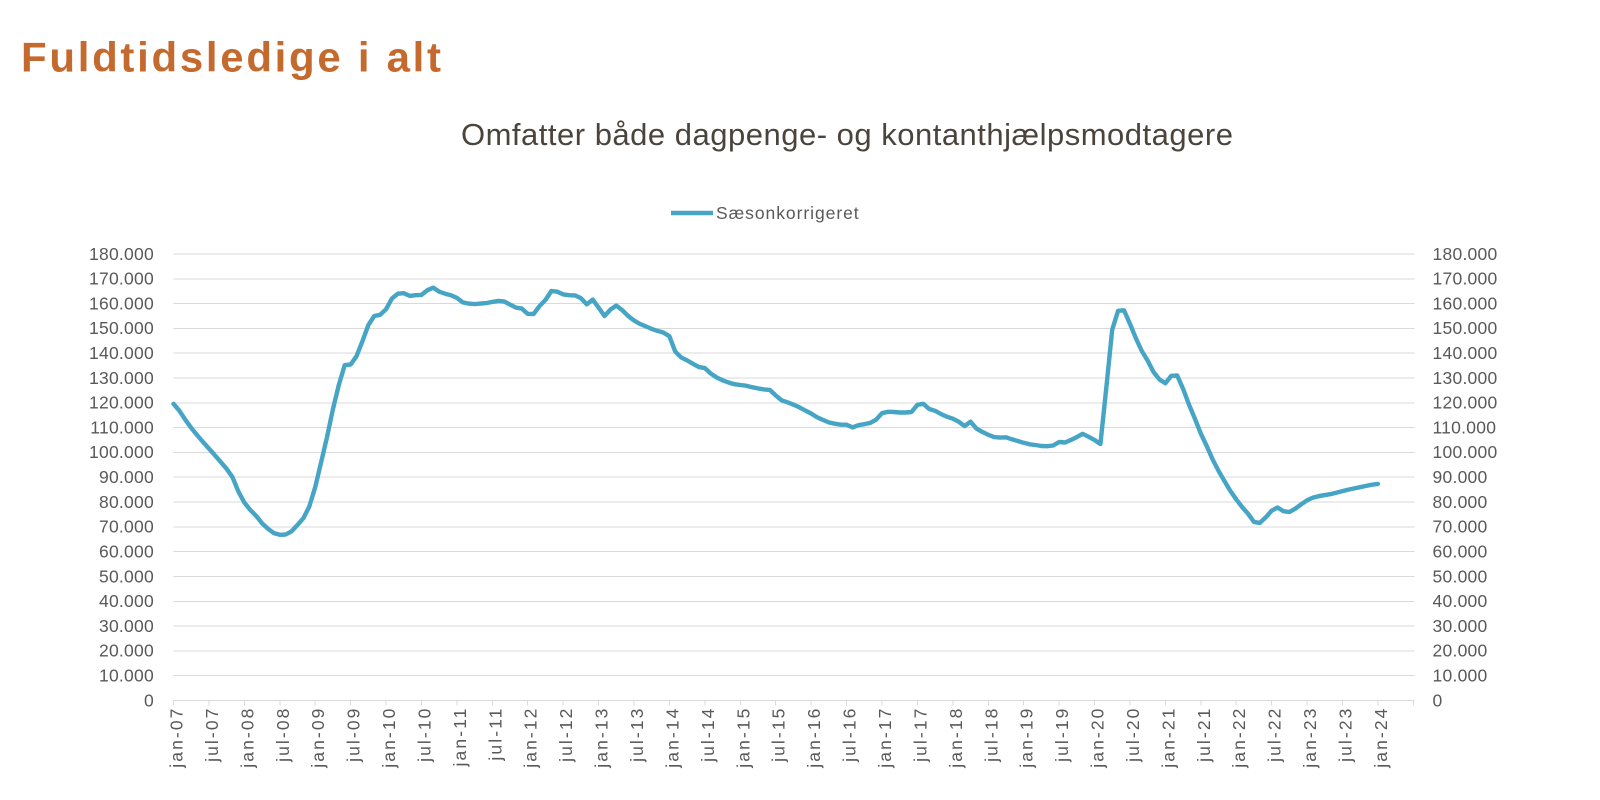 This screenshot has height=800, width=1600. I want to click on svg-text: jul-13, so click(637, 735).